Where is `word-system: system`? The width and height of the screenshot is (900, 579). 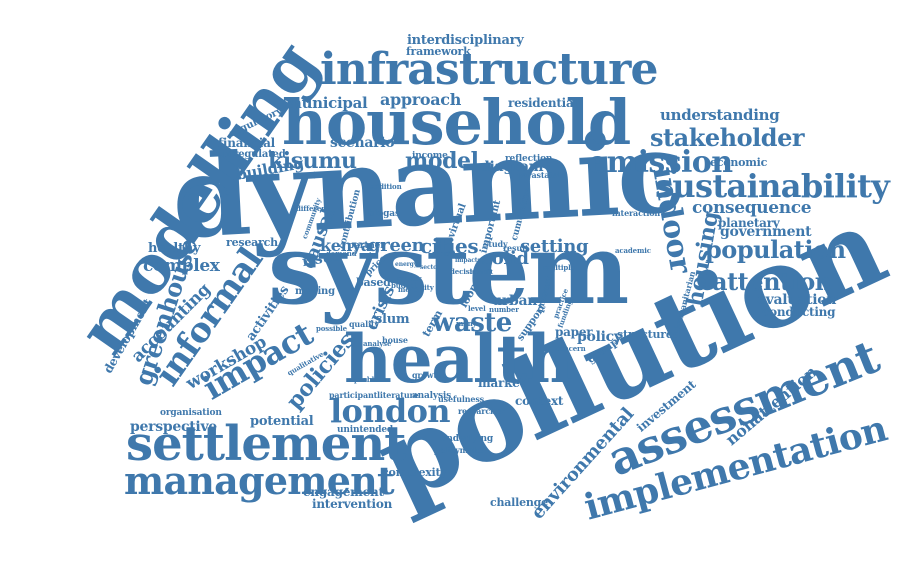
word-system: system is located at coordinates (448, 269).